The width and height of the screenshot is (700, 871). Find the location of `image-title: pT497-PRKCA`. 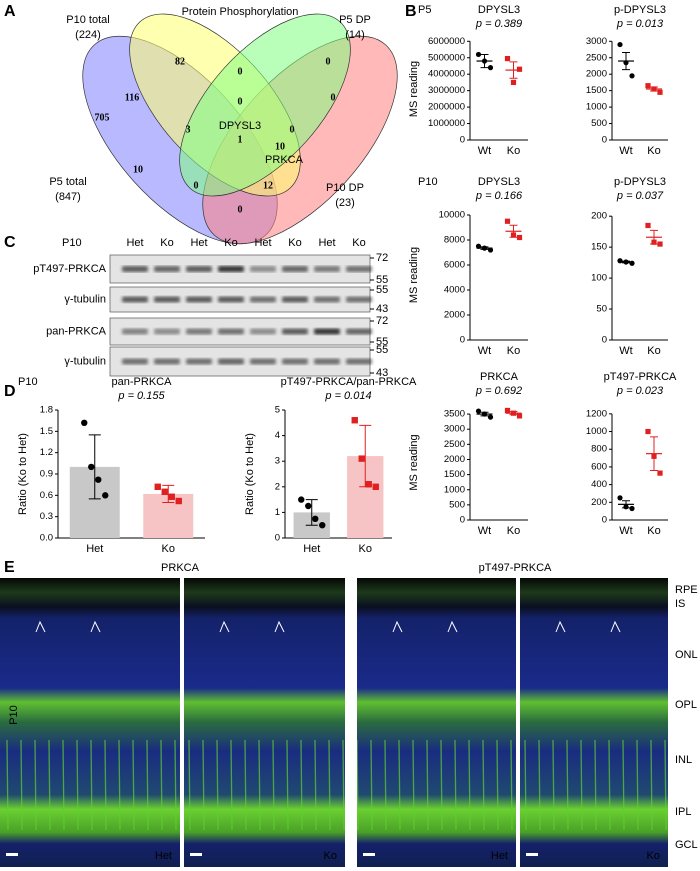

image-title: pT497-PRKCA is located at coordinates (515, 568).